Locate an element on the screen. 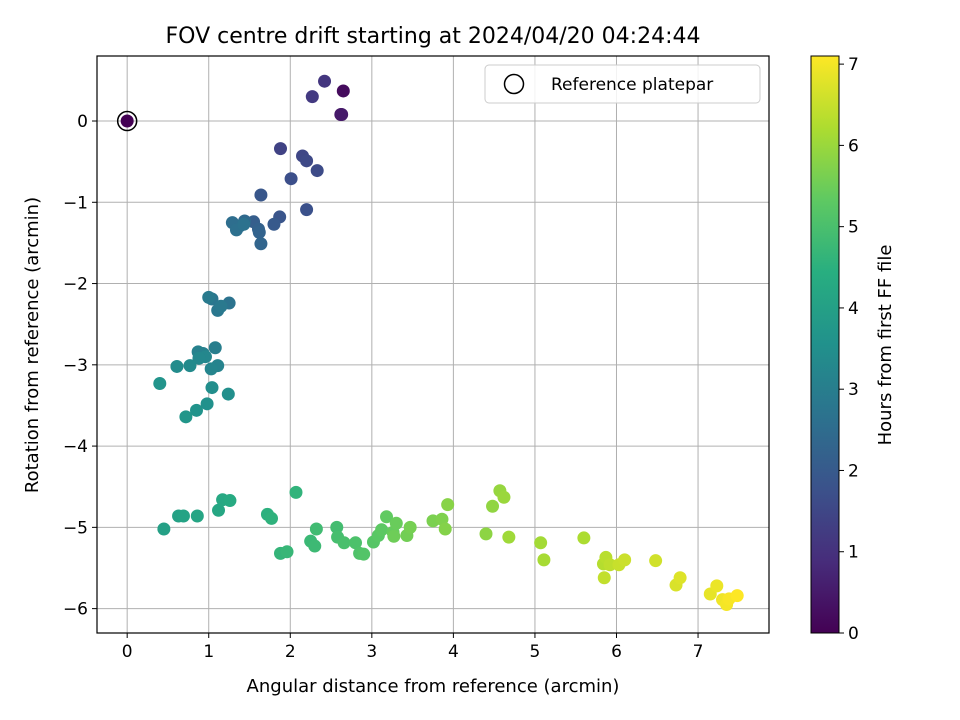 The width and height of the screenshot is (960, 720). reference-platepar-marker is located at coordinates (127, 121).